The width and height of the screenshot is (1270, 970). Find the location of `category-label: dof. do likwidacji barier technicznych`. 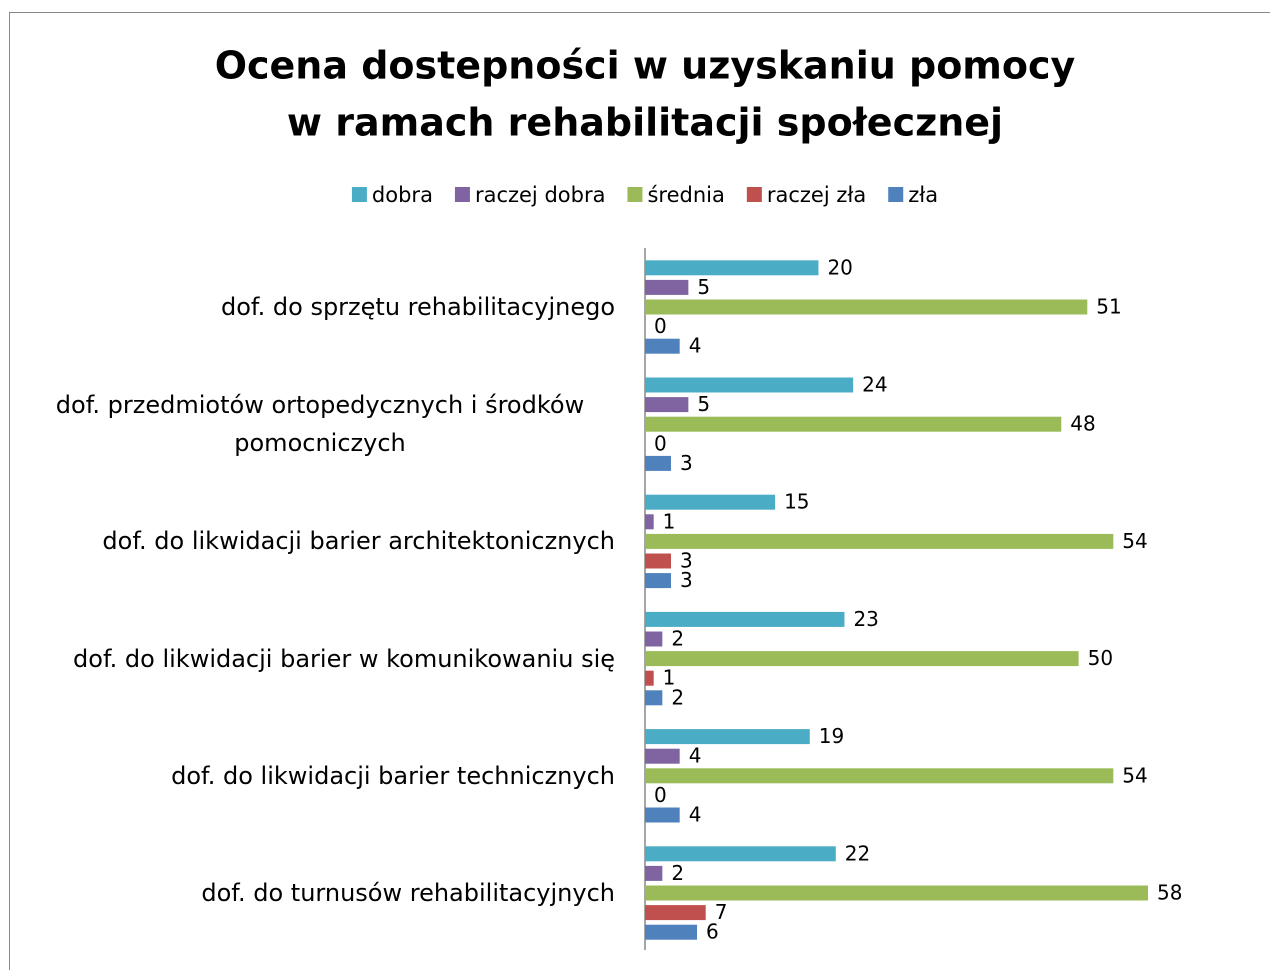

category-label: dof. do likwidacji barier technicznych is located at coordinates (393, 775).